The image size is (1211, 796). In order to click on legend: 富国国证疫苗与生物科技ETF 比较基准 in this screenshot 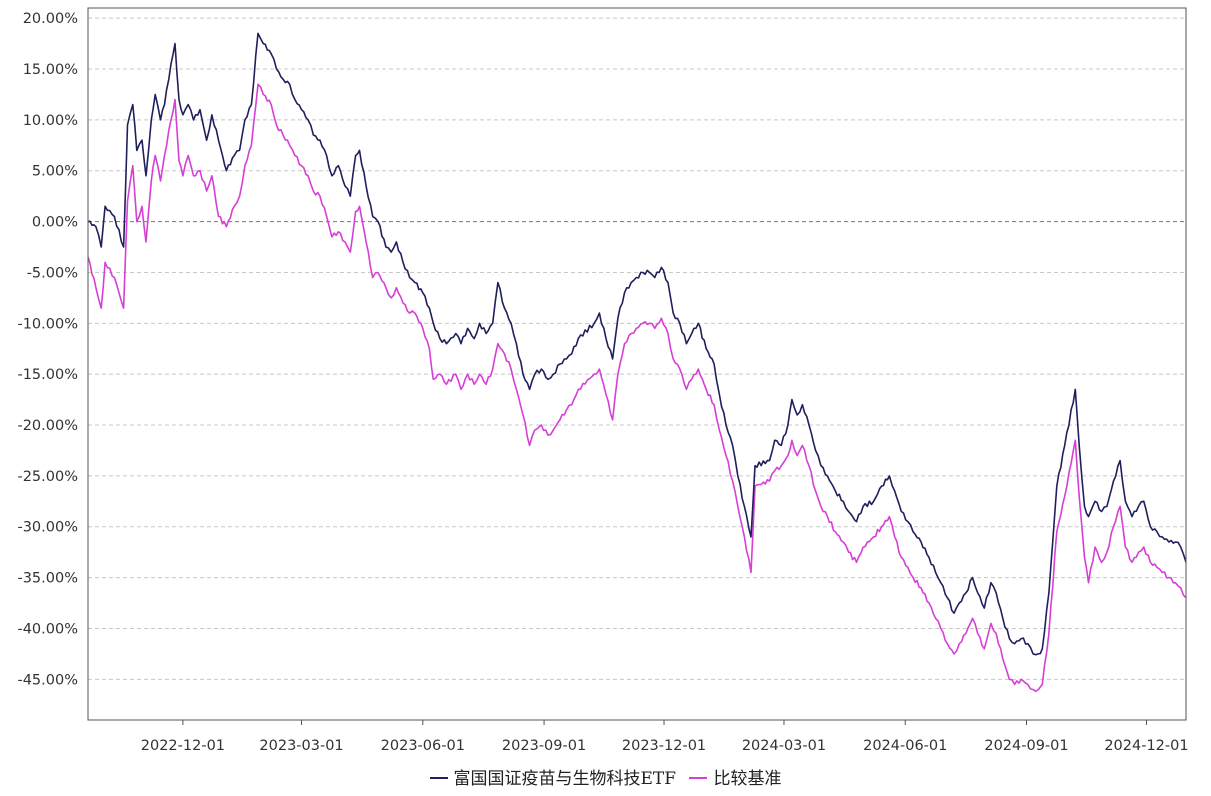, I will do `click(605, 776)`.